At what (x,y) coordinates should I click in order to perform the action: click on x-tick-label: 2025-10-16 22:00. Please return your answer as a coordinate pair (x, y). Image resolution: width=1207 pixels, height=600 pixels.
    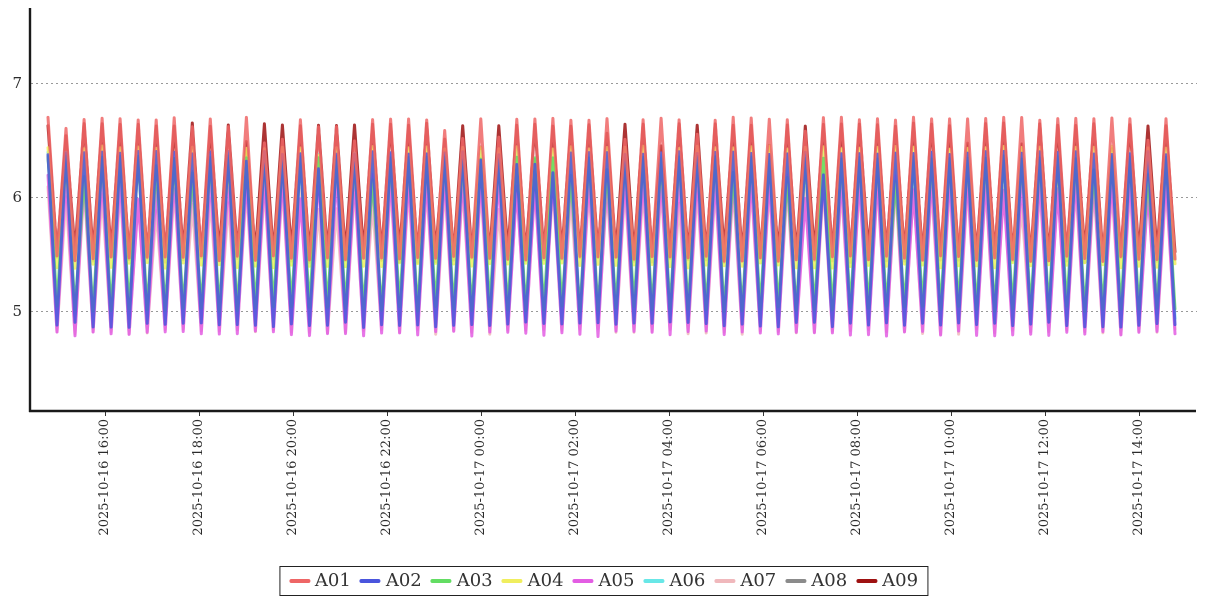
    Looking at the image, I should click on (386, 477).